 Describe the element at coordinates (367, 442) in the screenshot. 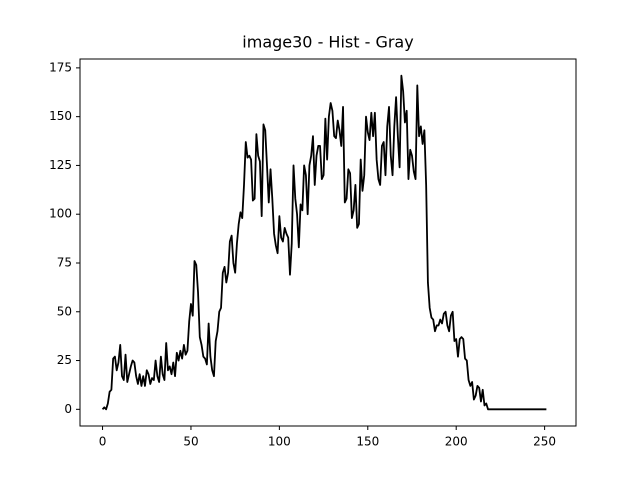

I see `x-tick-label: 150` at that location.